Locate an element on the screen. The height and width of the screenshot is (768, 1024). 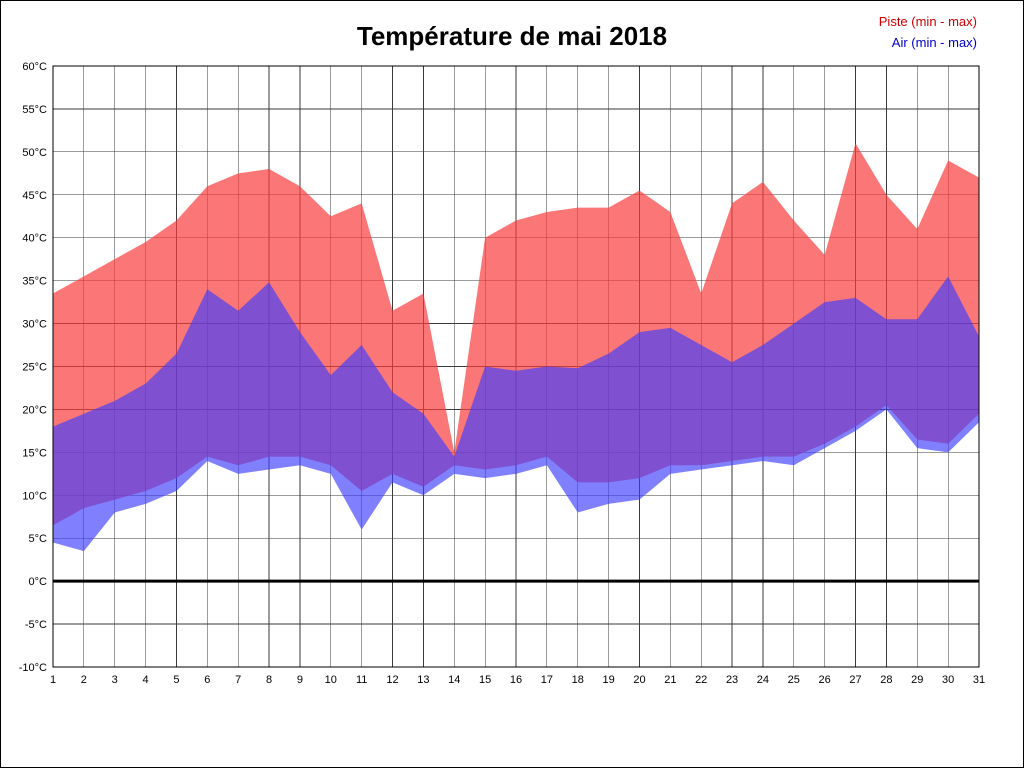
x-tick-label: 27 is located at coordinates (855, 680).